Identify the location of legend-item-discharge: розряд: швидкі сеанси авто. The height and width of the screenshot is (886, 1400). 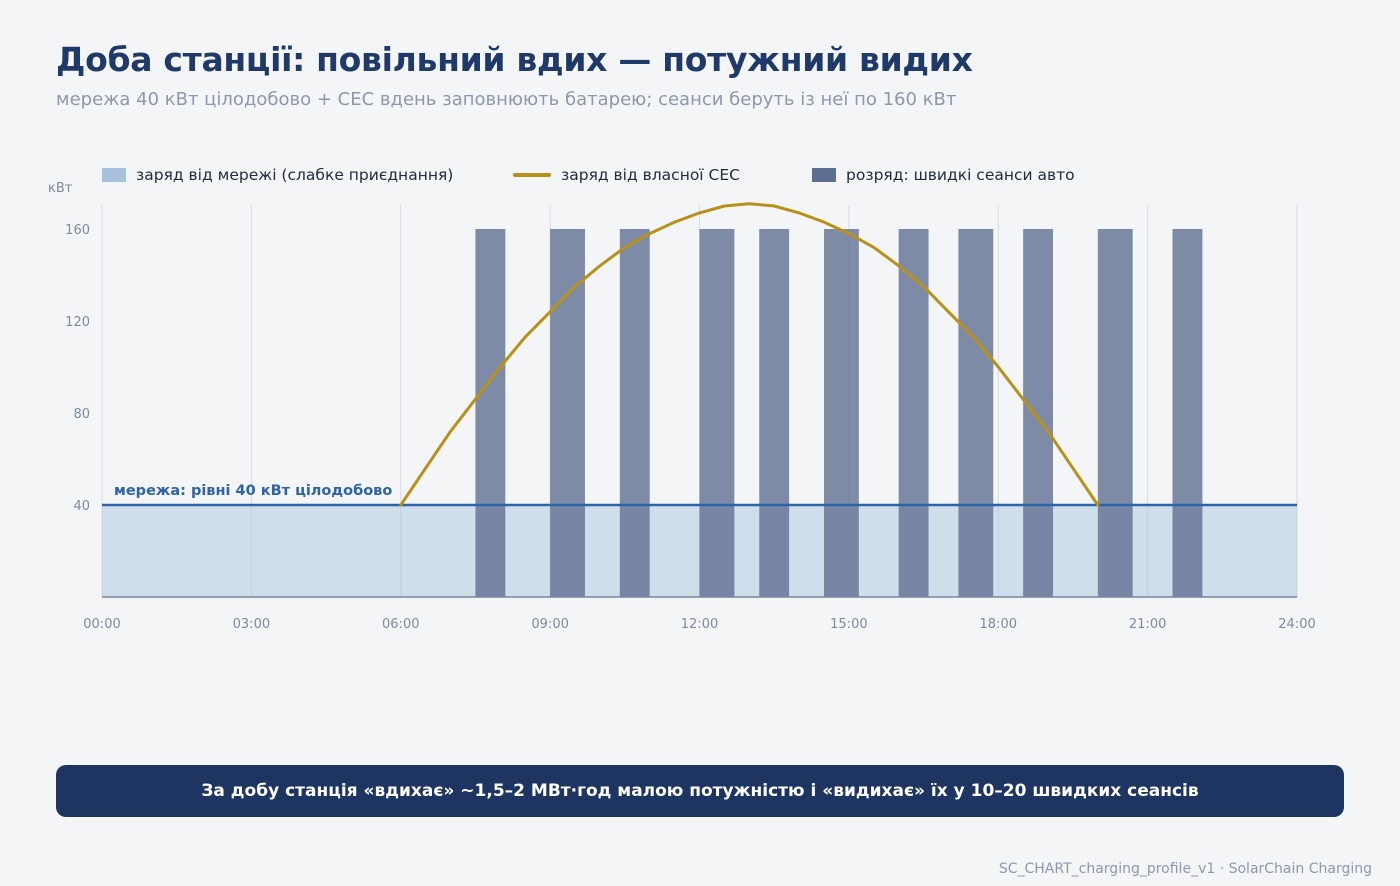
(943, 175).